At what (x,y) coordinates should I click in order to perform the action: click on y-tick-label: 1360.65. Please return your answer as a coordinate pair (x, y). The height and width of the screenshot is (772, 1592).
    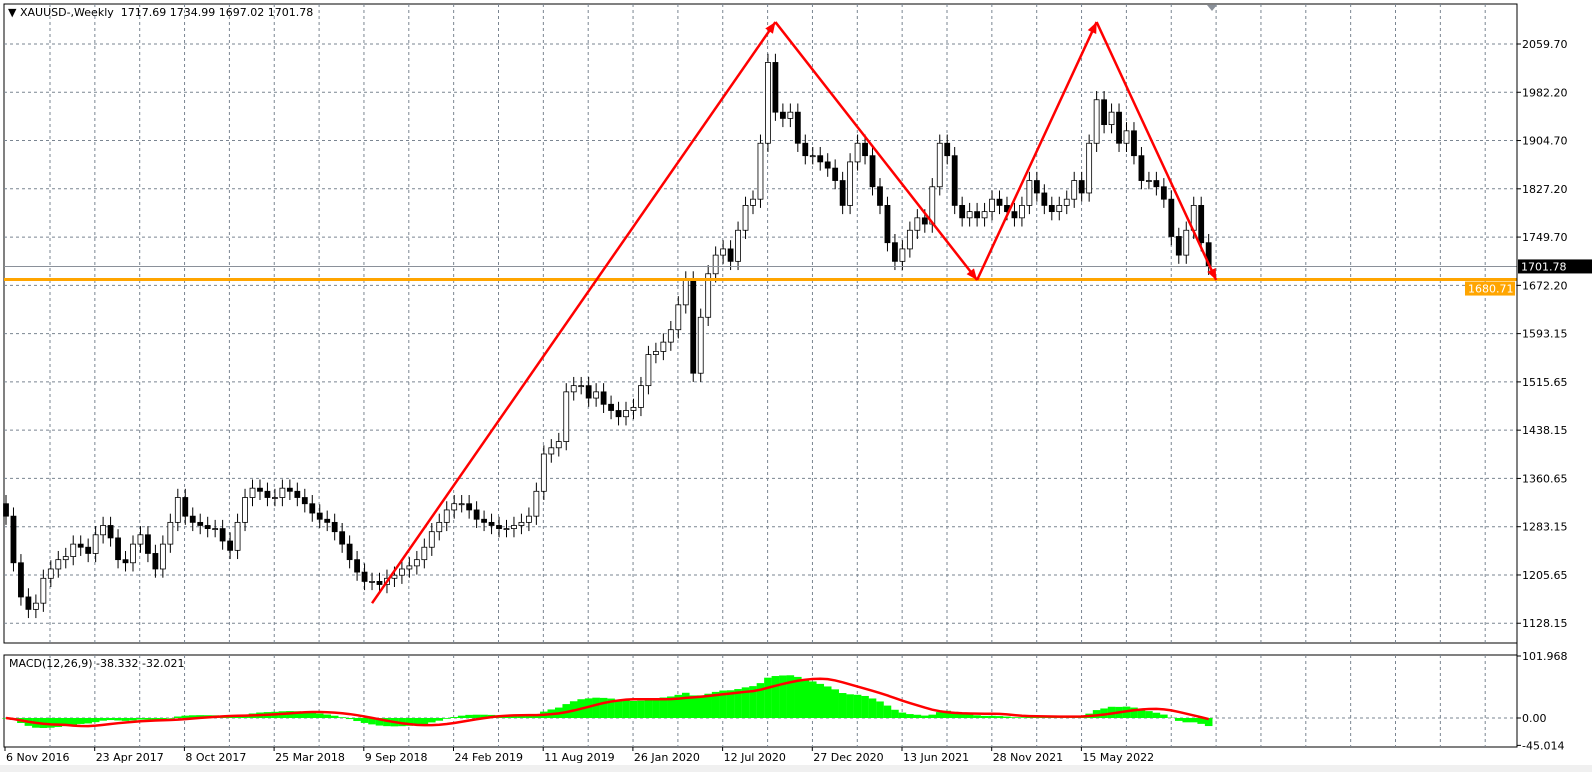
    Looking at the image, I should click on (1545, 478).